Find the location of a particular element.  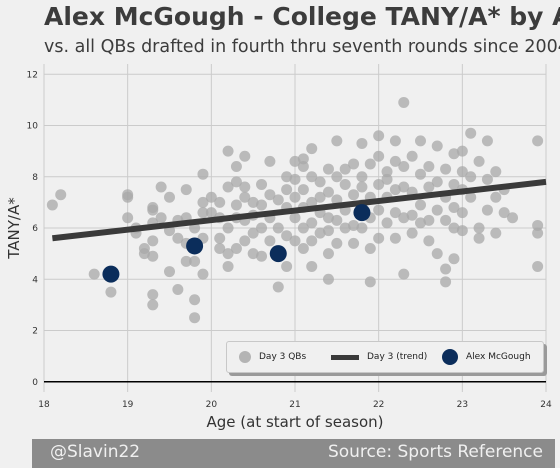

legend-label: Alex McGough is located at coordinates (498, 357).